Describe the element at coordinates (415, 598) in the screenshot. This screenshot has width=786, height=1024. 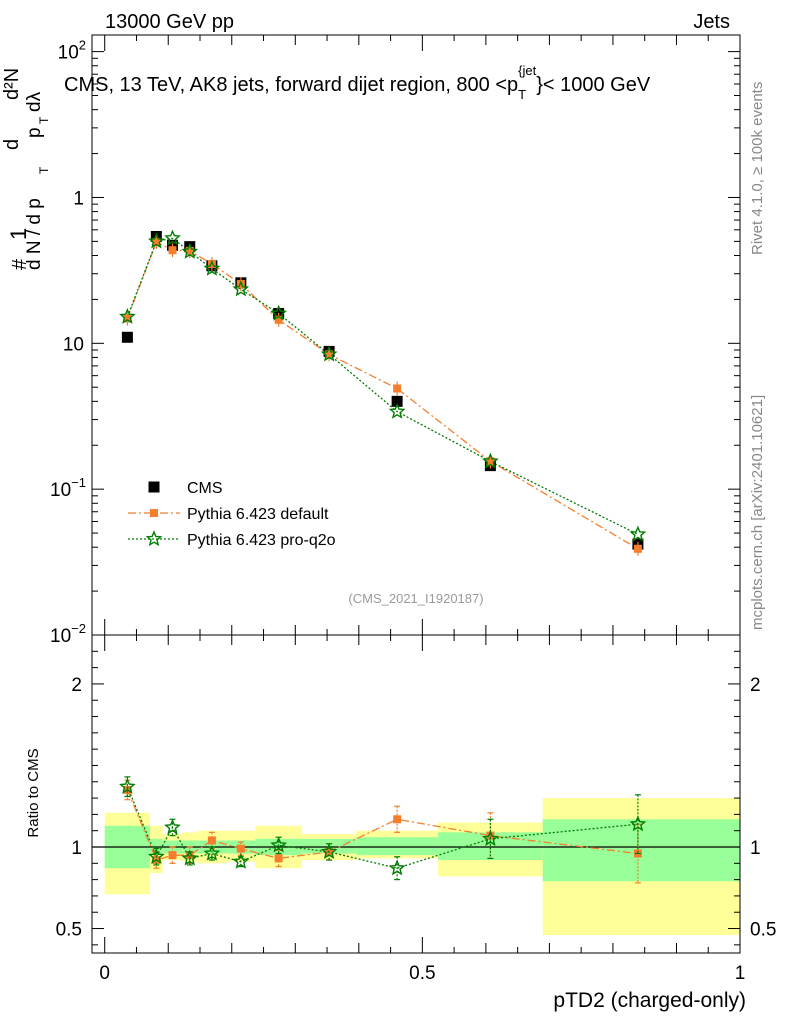
I see `analysis-tag: (CMS_2021_I1920187)` at that location.